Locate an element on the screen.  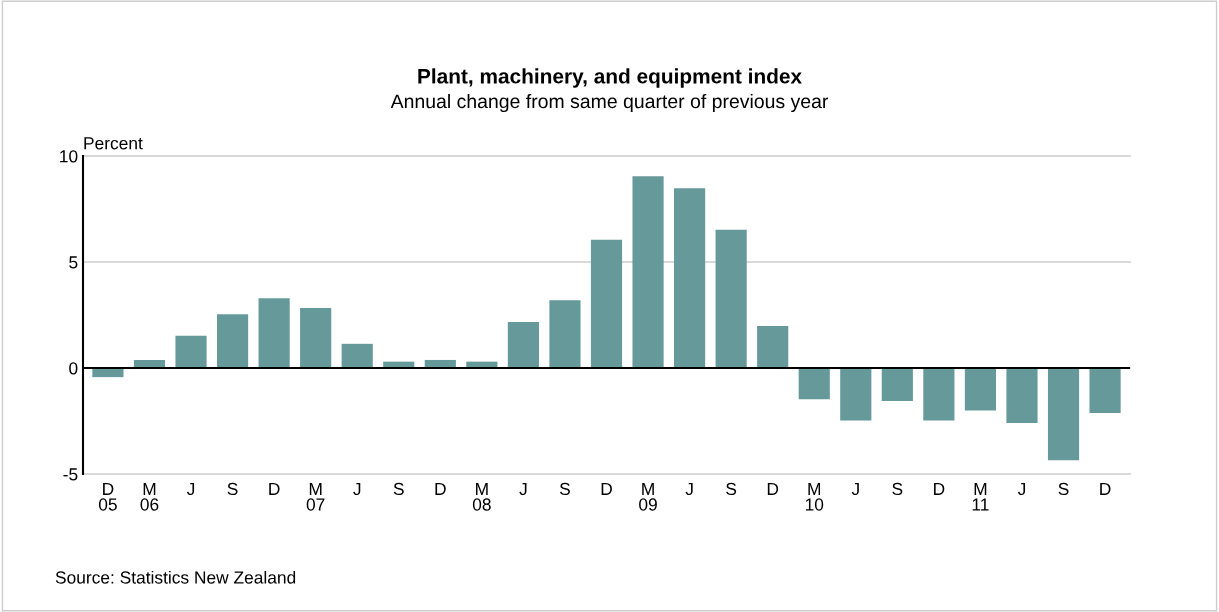
x-tick-label: M 09 is located at coordinates (648, 496).